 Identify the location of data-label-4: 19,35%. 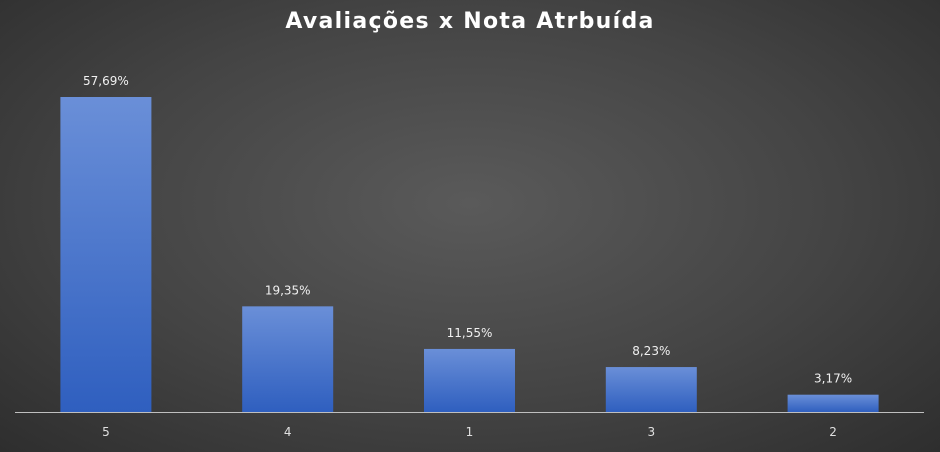
(288, 290).